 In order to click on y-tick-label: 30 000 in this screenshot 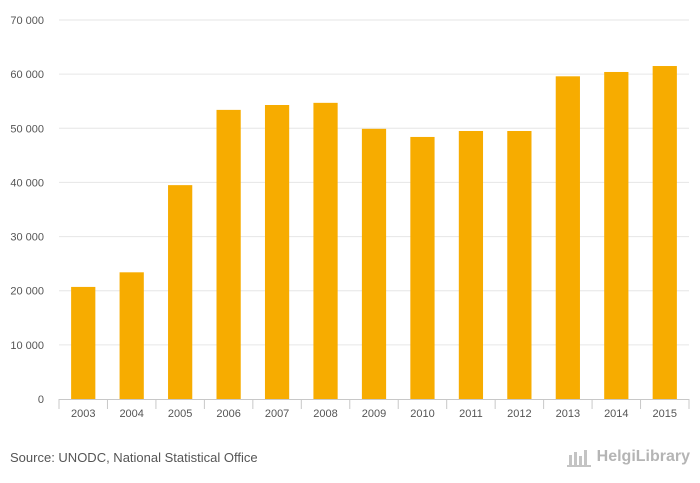, I will do `click(27, 238)`.